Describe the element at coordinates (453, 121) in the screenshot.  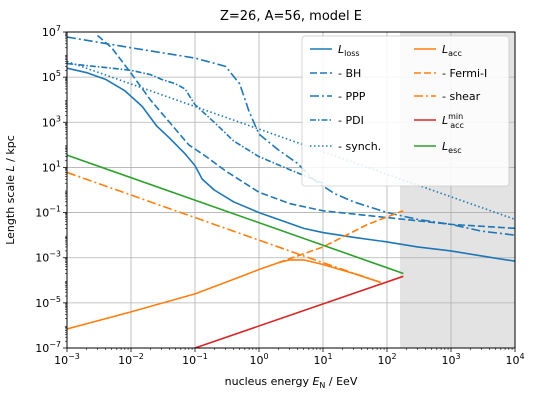
I see `legend-label-8: Lmin acc` at that location.